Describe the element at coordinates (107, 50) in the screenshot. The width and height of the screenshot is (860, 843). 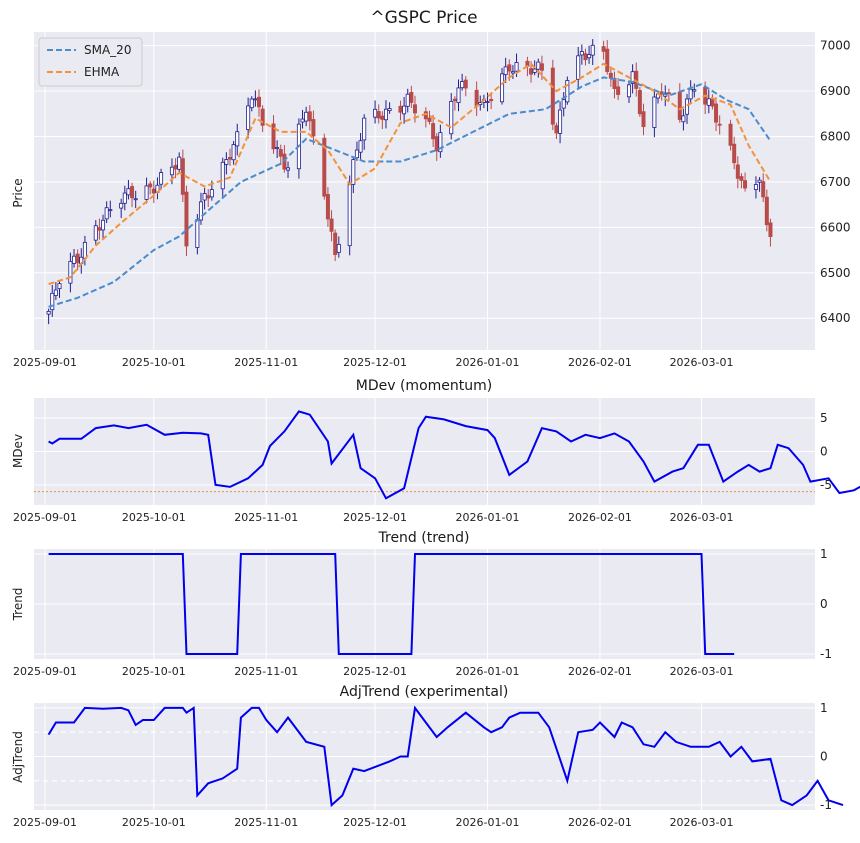
I see `legend-sma-20-label: SMA_20` at that location.